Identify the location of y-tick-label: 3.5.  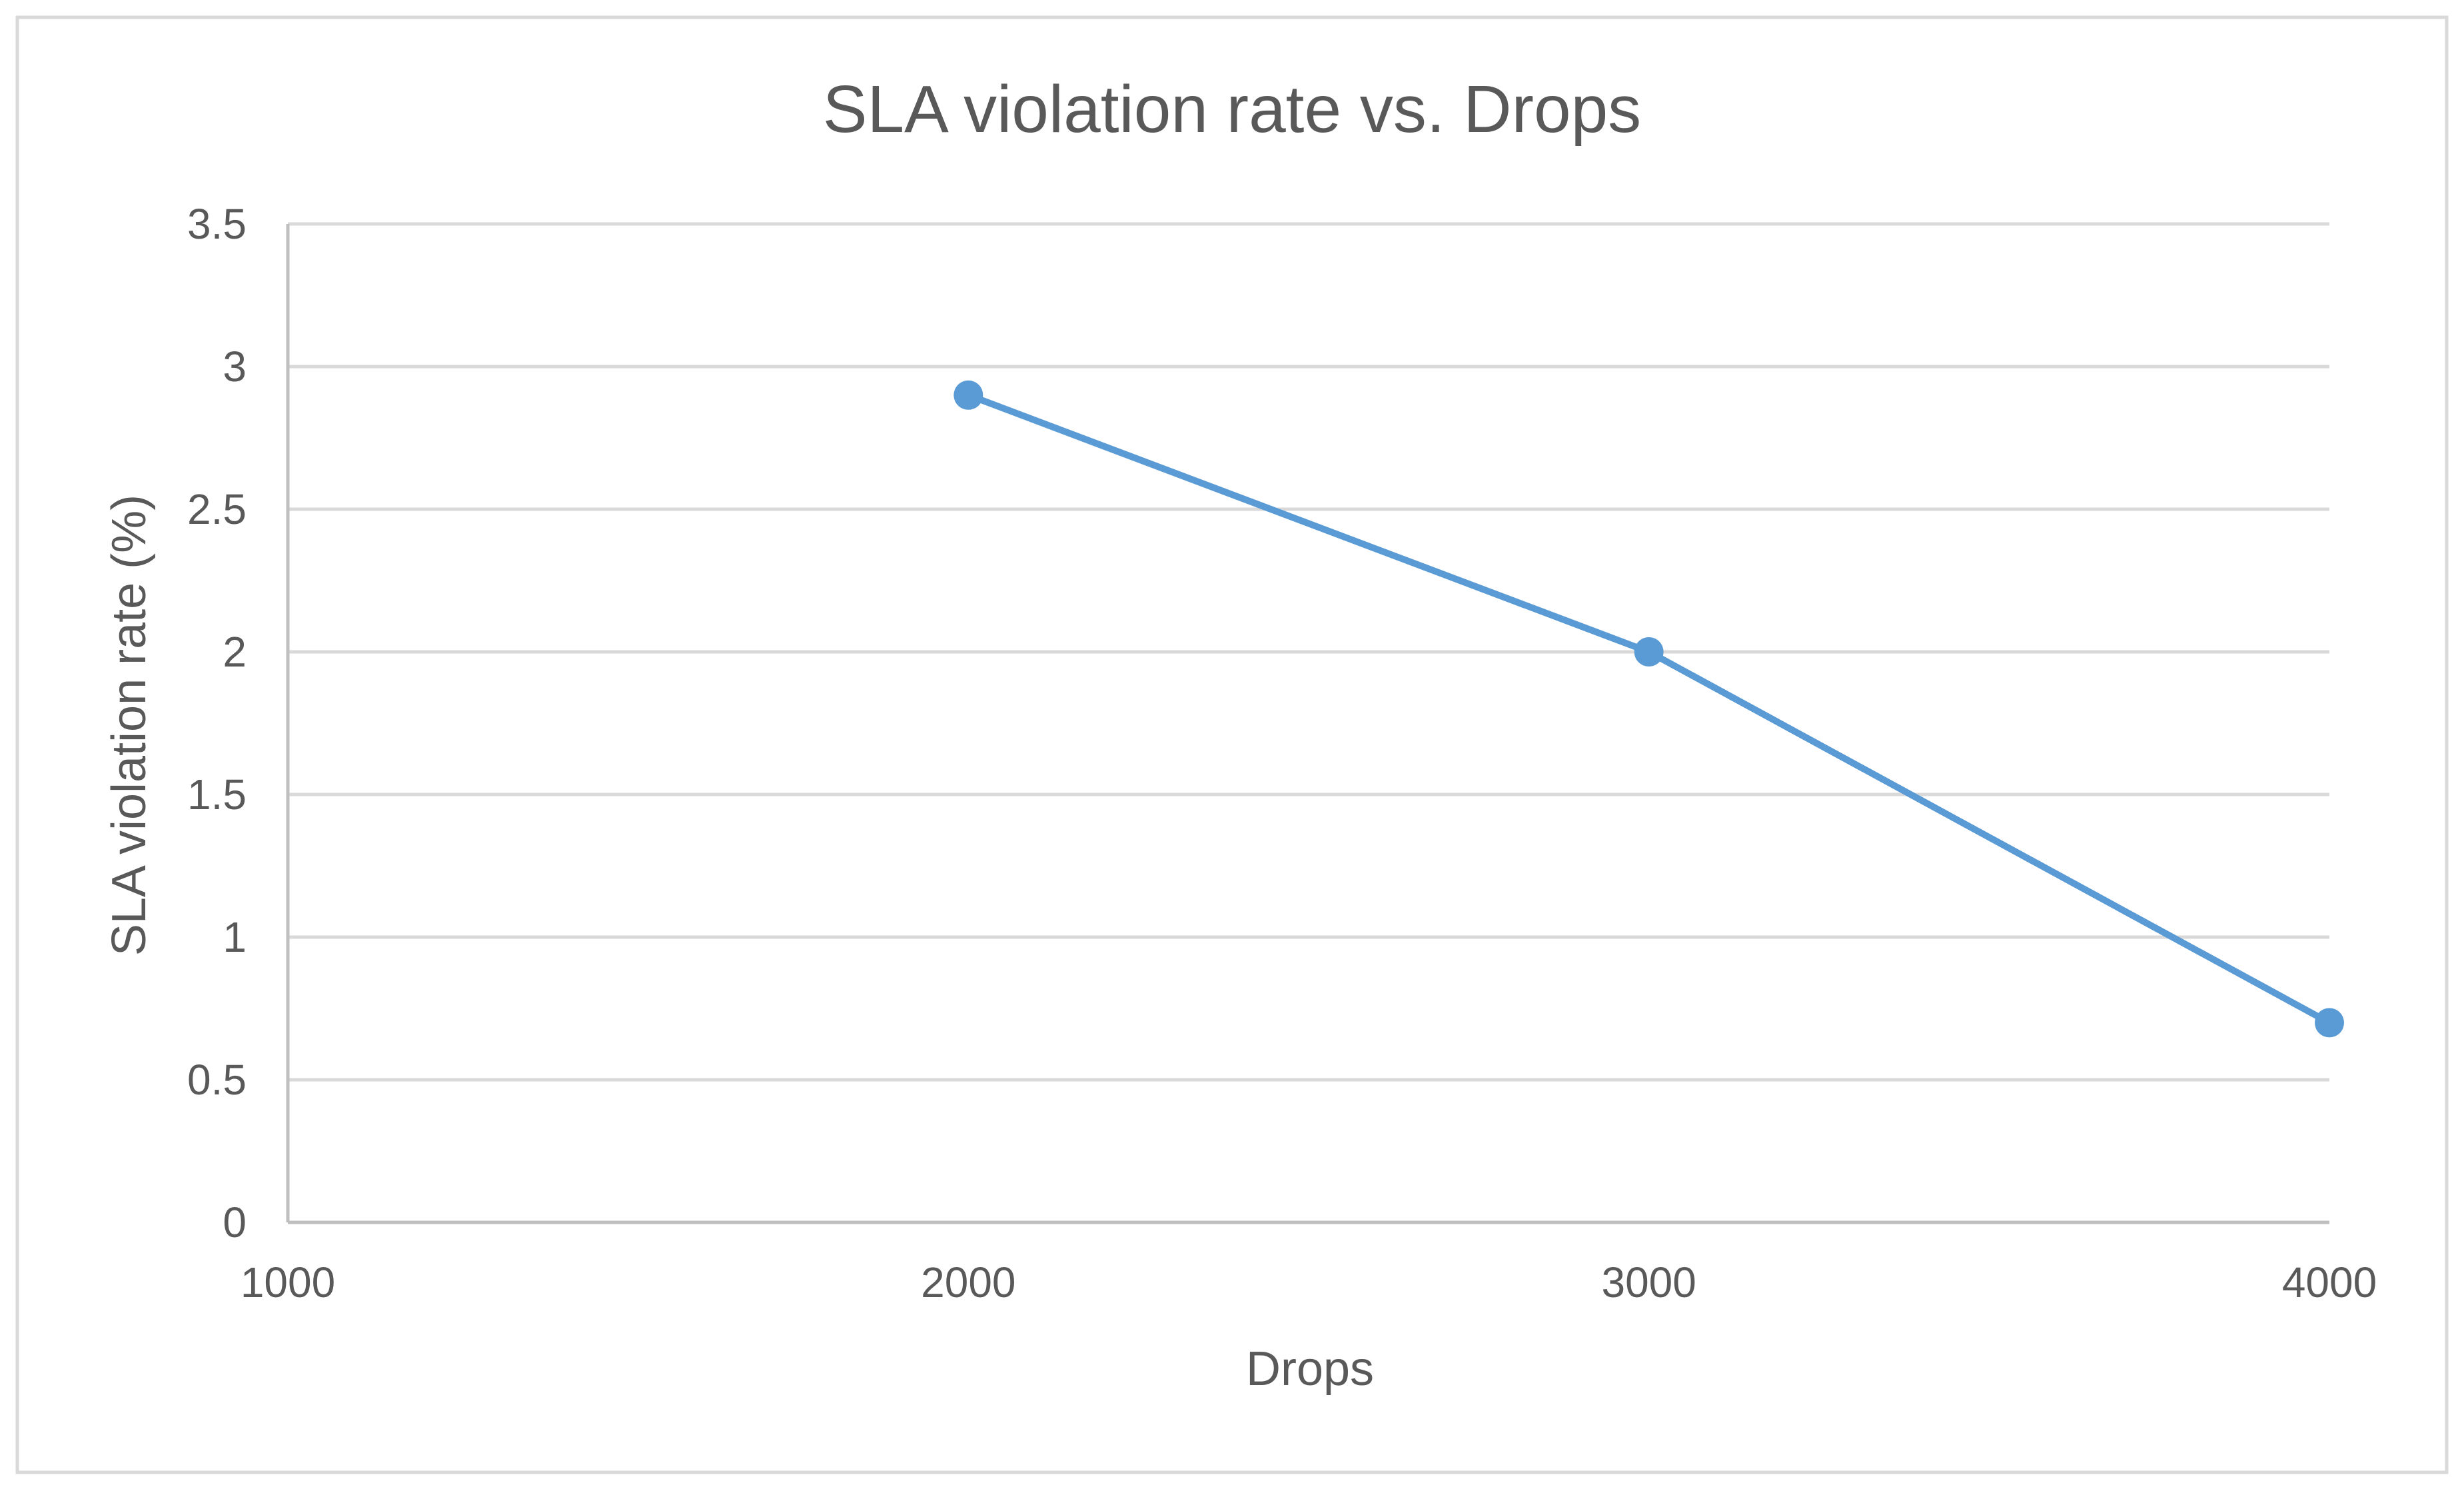
(217, 224).